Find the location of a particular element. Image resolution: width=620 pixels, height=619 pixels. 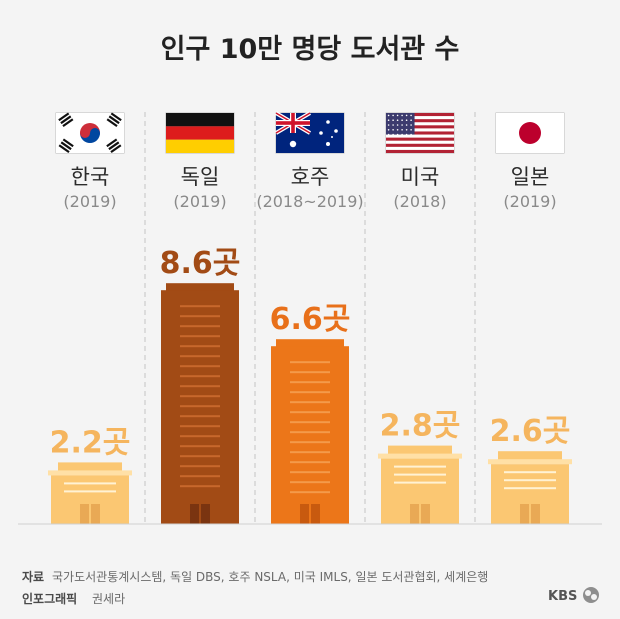

column-2: 독일 (2019) 8.6곳 is located at coordinates (200, 318).